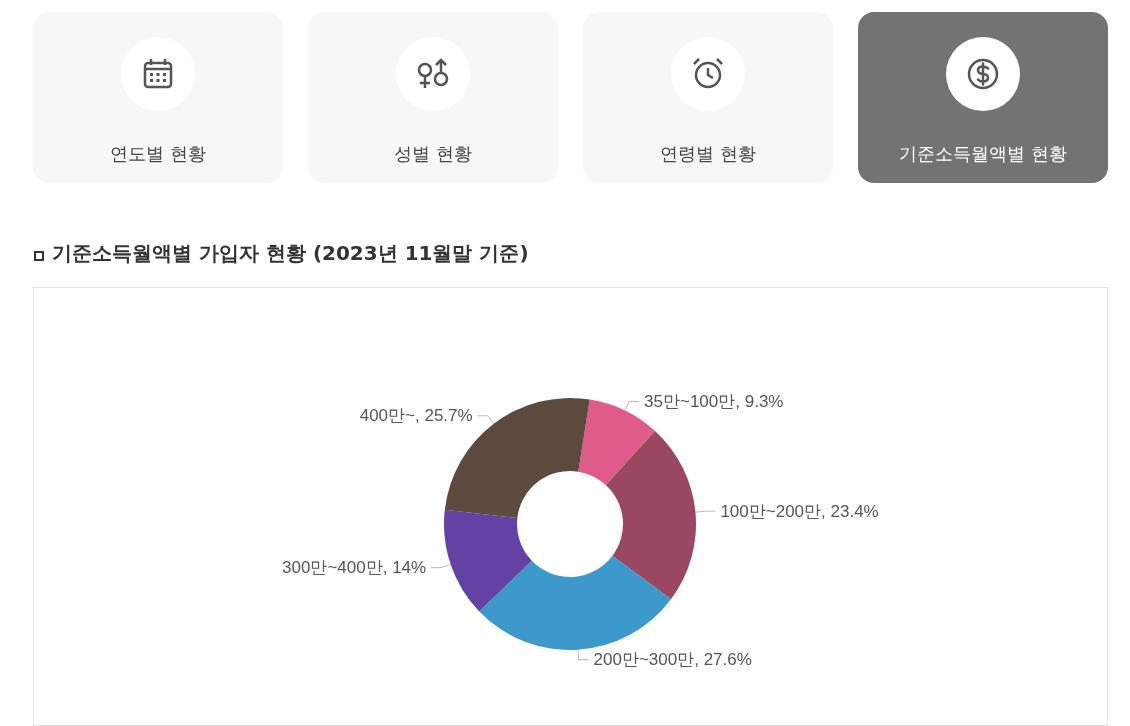  I want to click on text: 기준소득월액별 현황, so click(983, 154).